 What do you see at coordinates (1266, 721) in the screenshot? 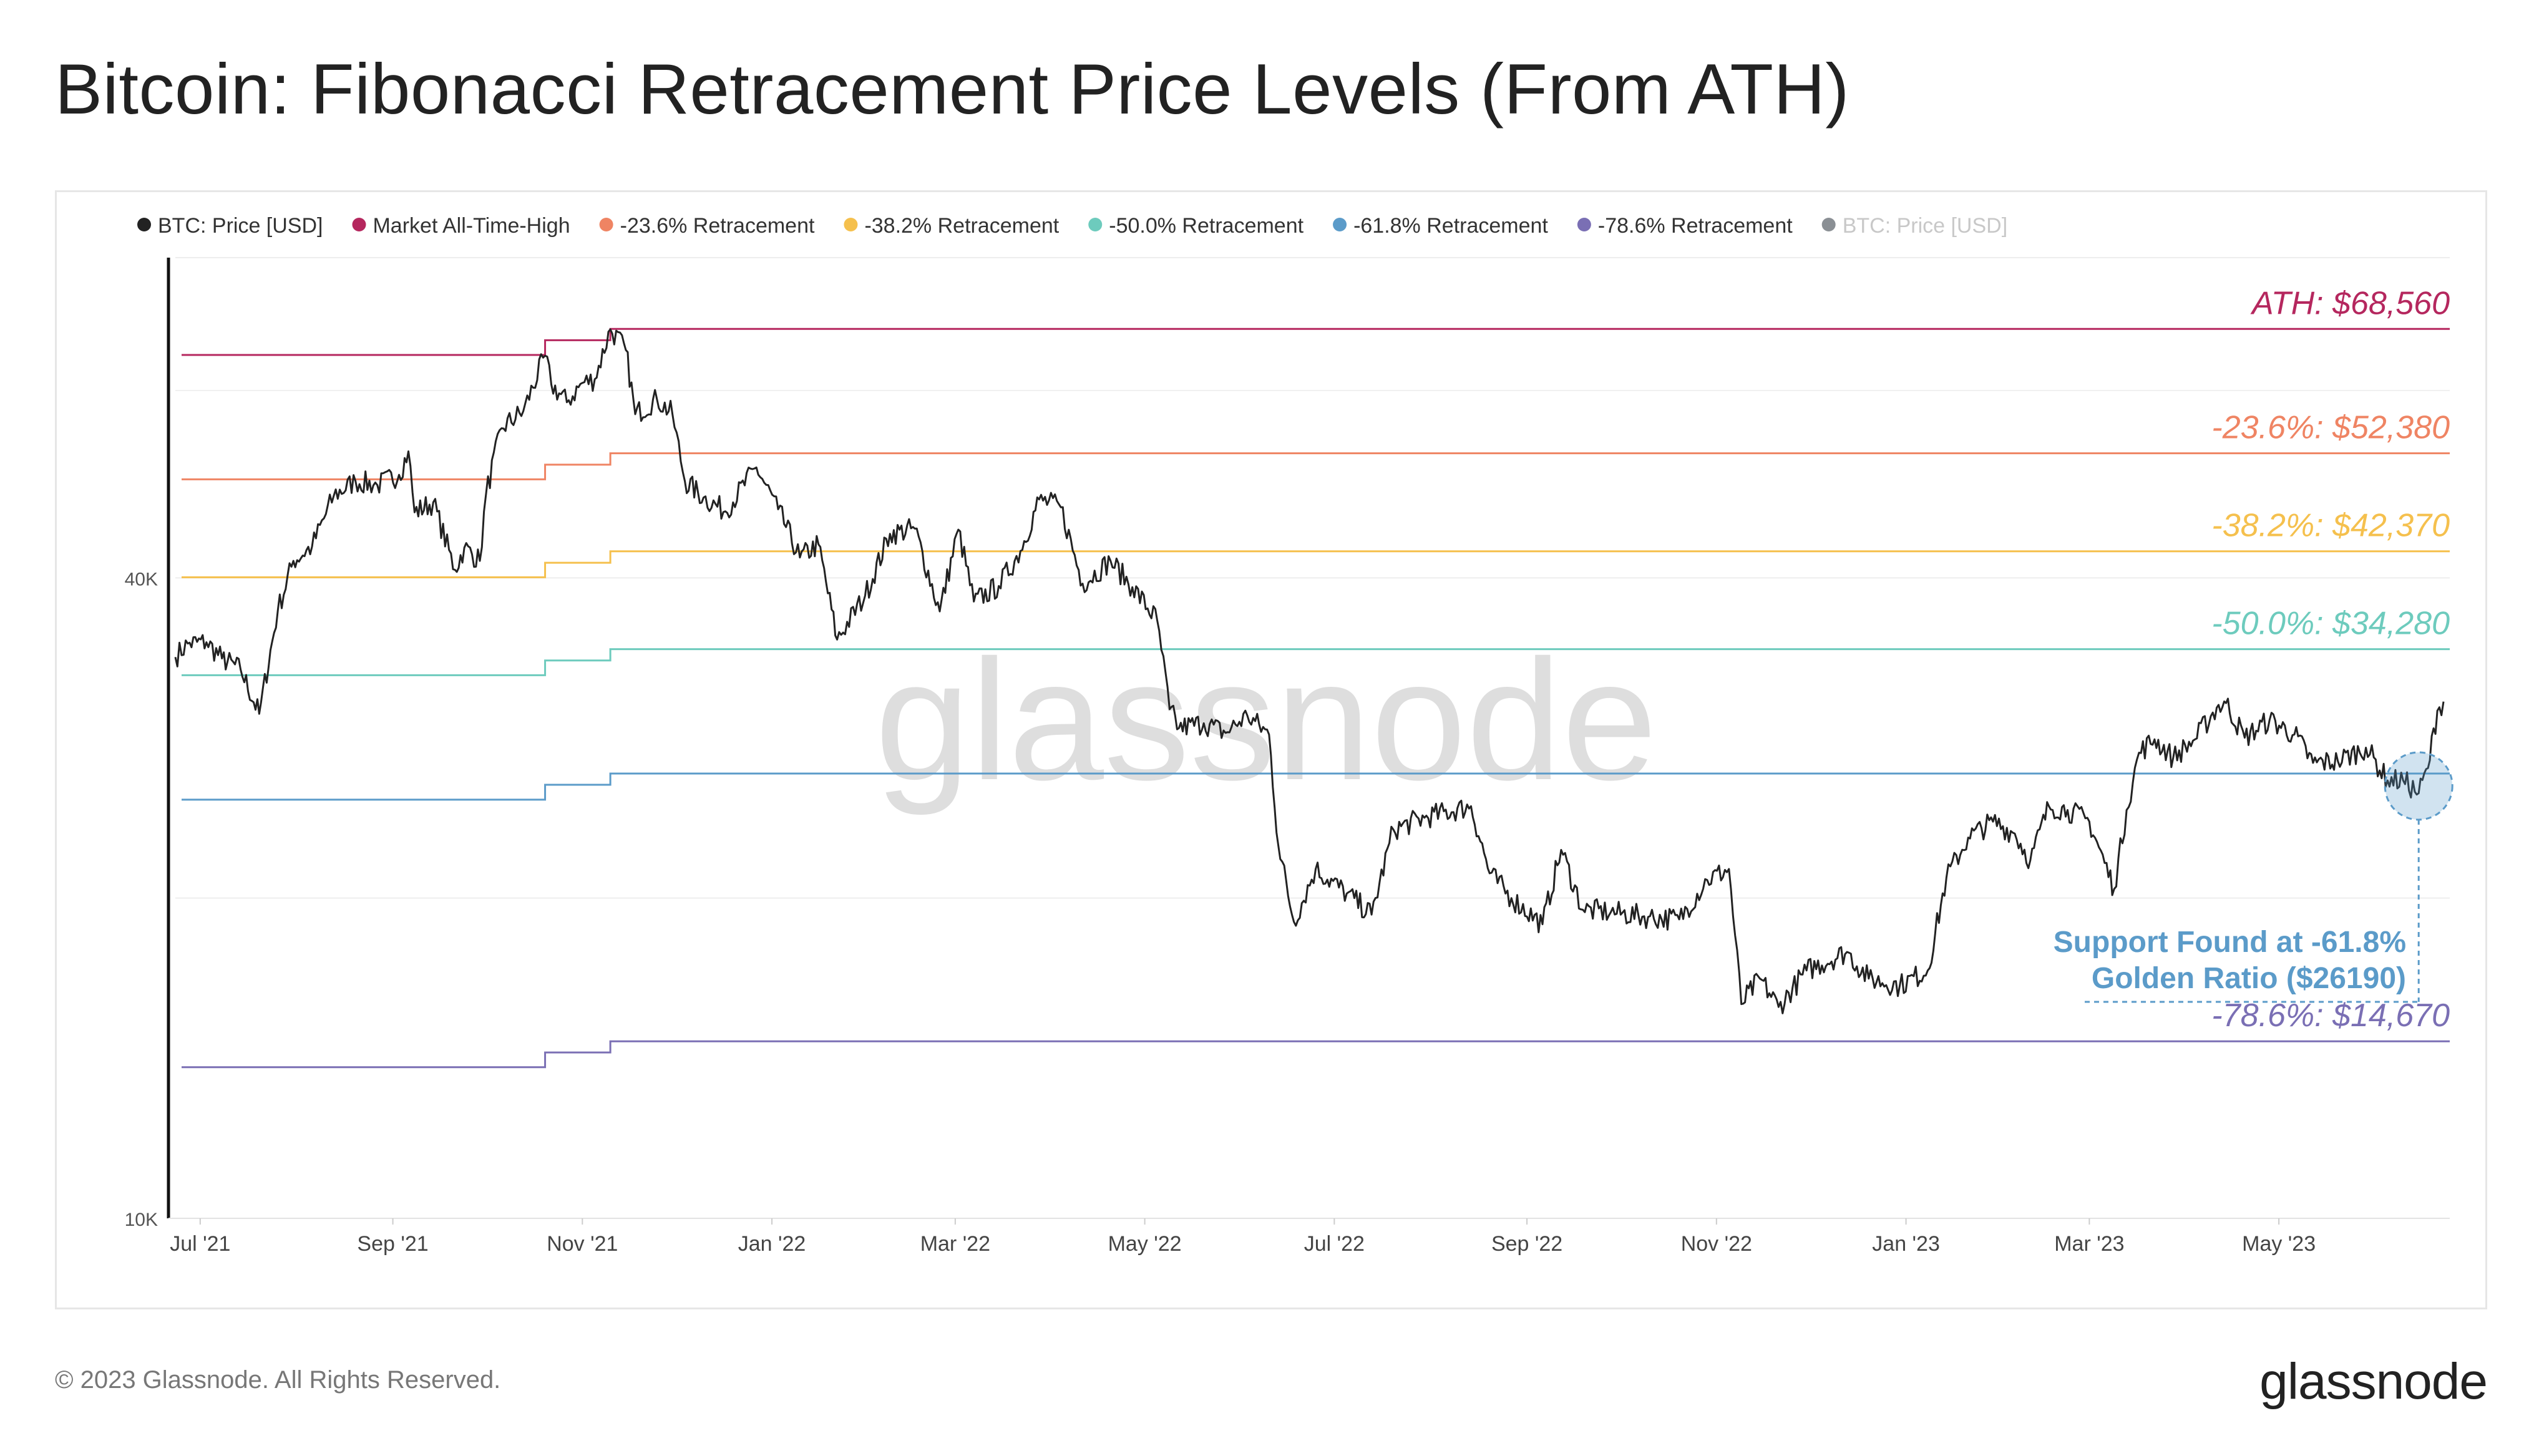
I see `watermark: glassnode` at bounding box center [1266, 721].